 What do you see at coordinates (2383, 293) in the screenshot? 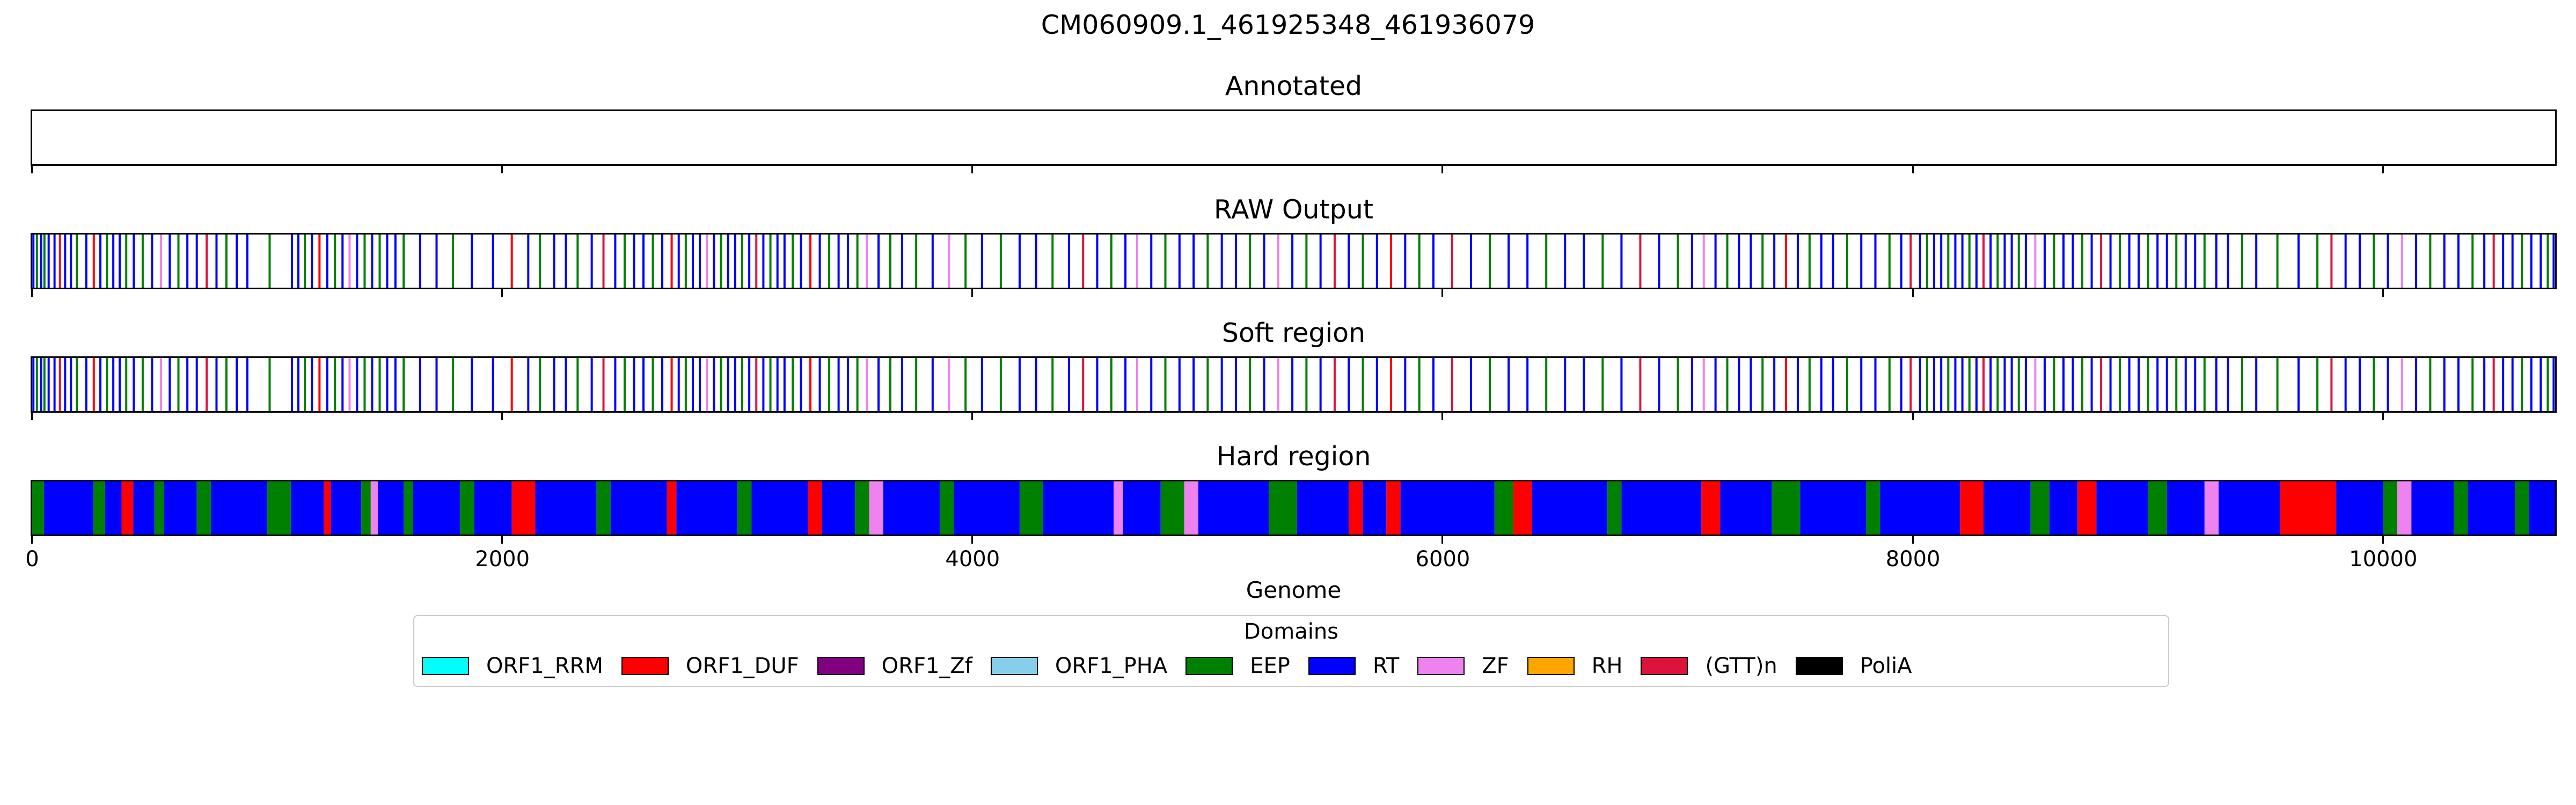
I see `x-tick-mark` at bounding box center [2383, 293].